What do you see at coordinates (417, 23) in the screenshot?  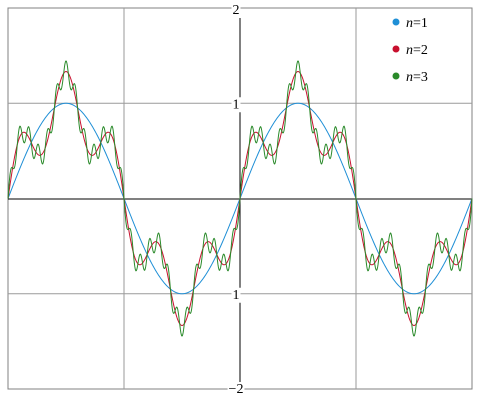 I see `legend-label: n=1` at bounding box center [417, 23].